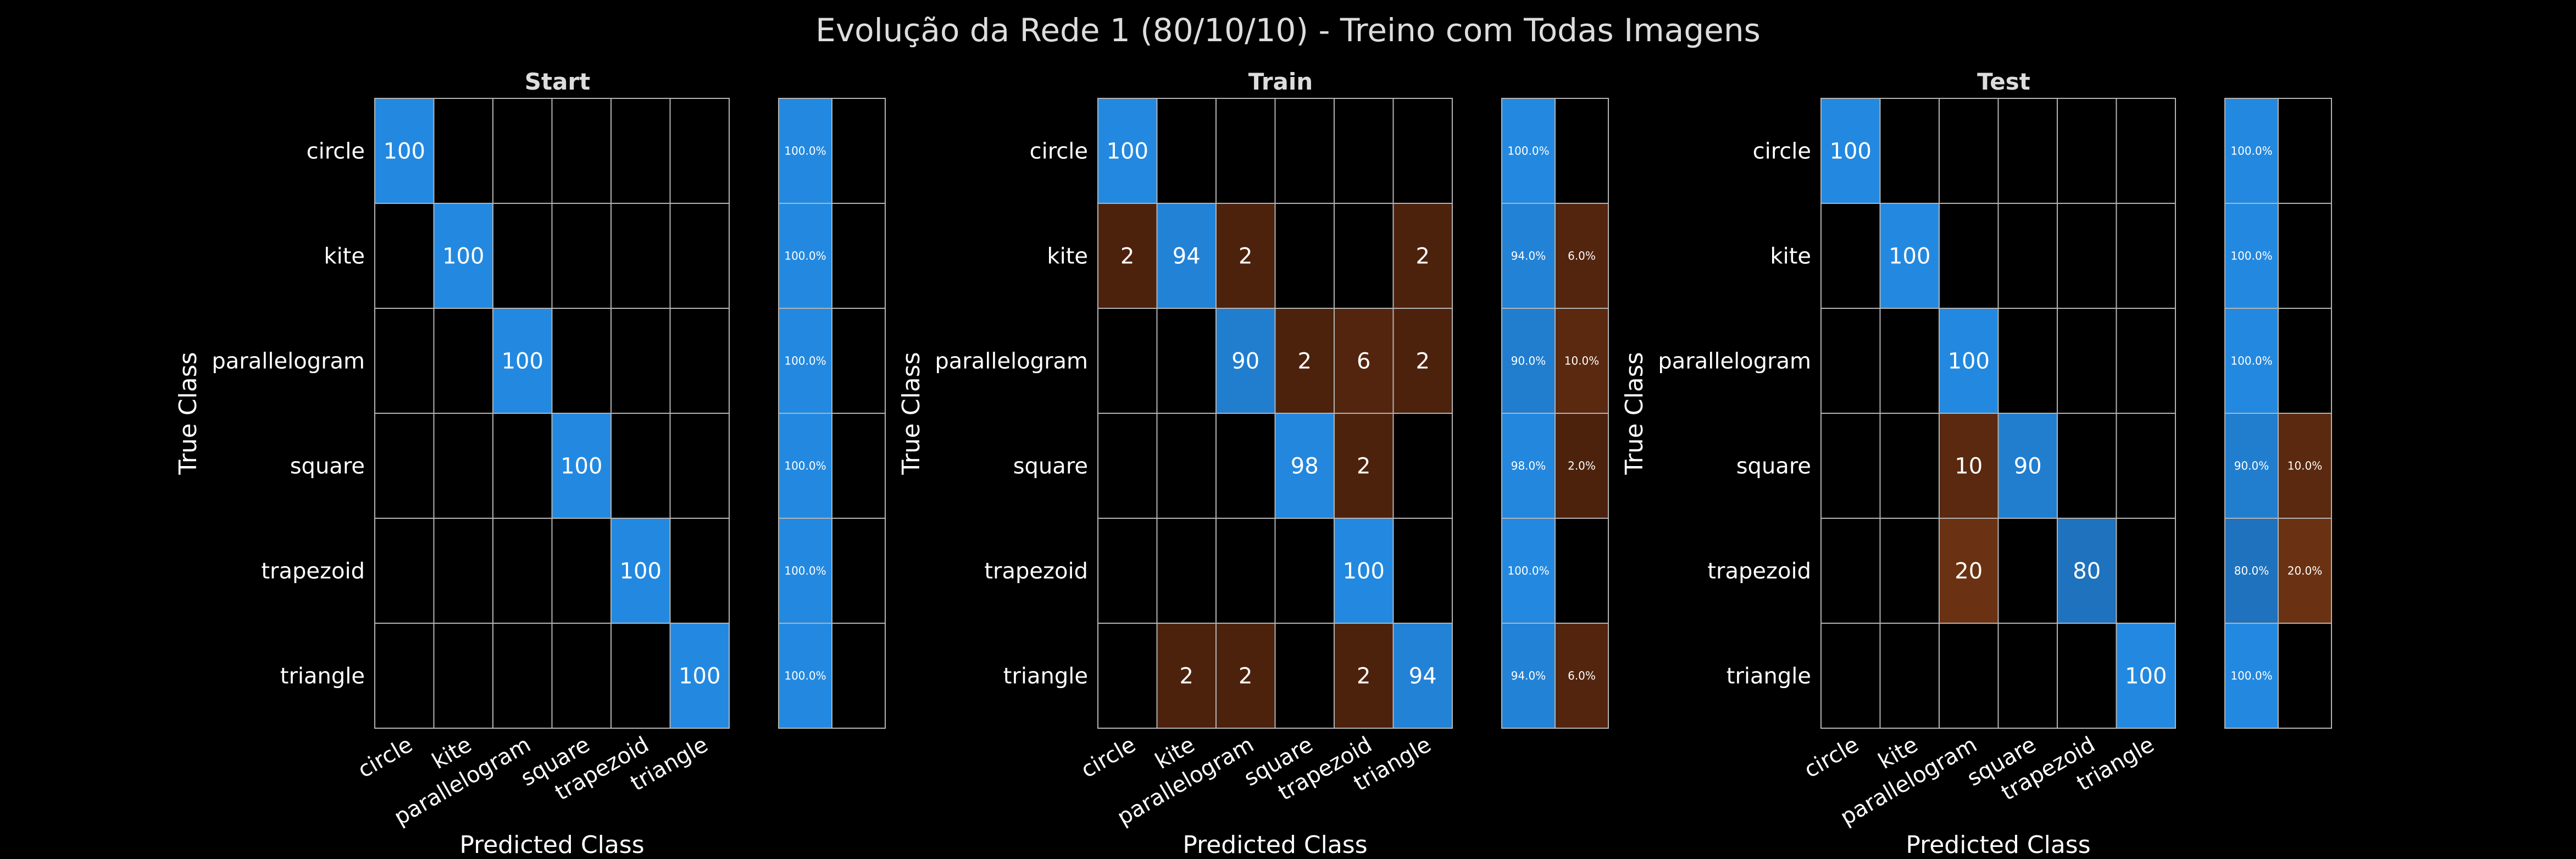  I want to click on cell-value: 10, so click(1969, 467).